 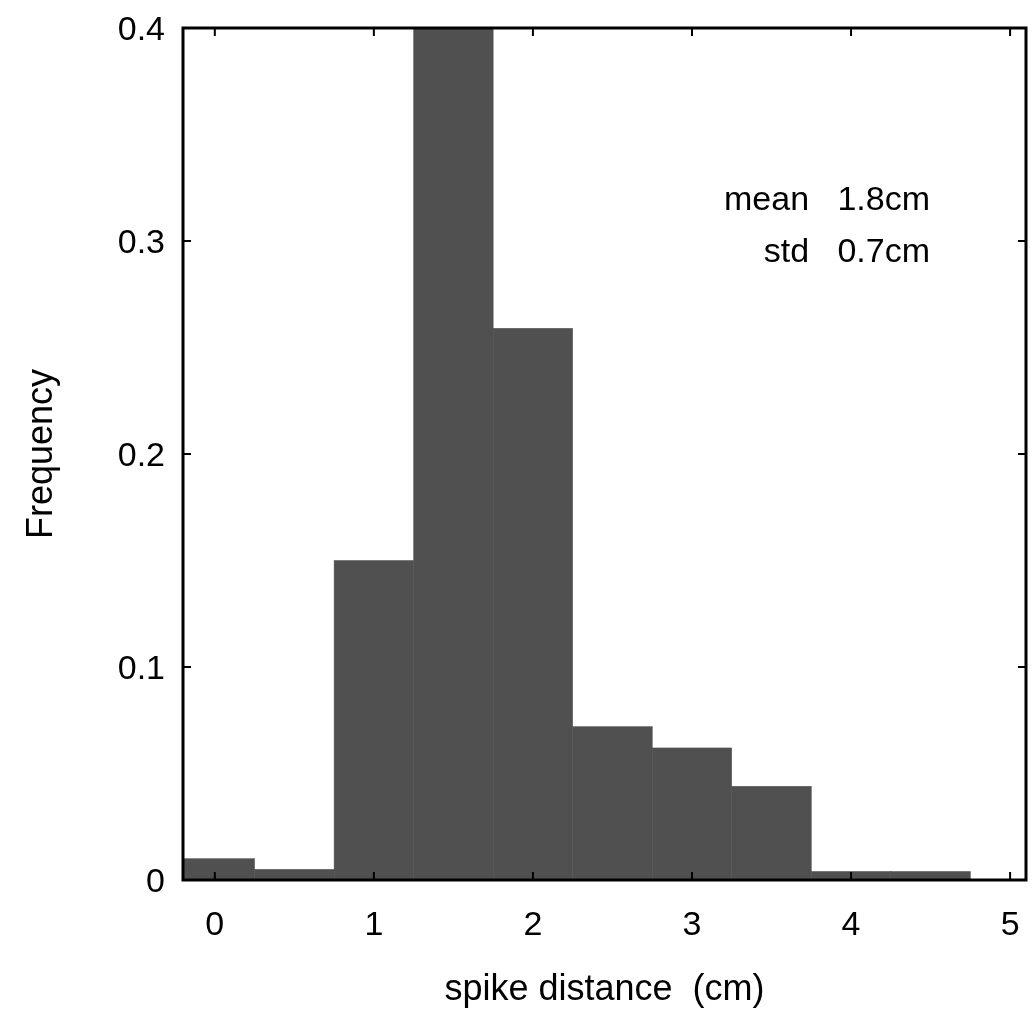 I want to click on annotation: mean 1.8cm, so click(x=827, y=198).